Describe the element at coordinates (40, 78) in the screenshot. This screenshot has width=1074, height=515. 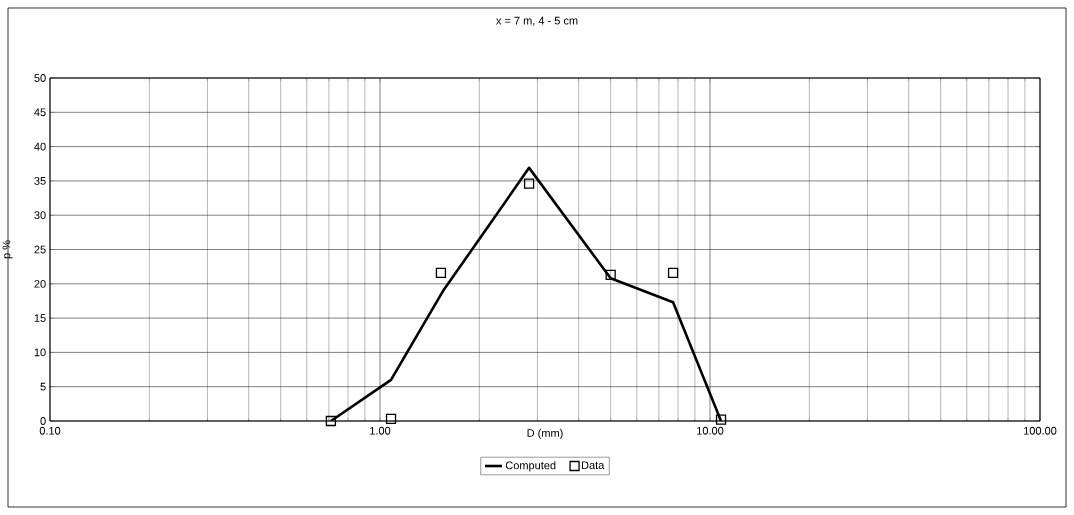
I see `y-tick-label: 50` at that location.